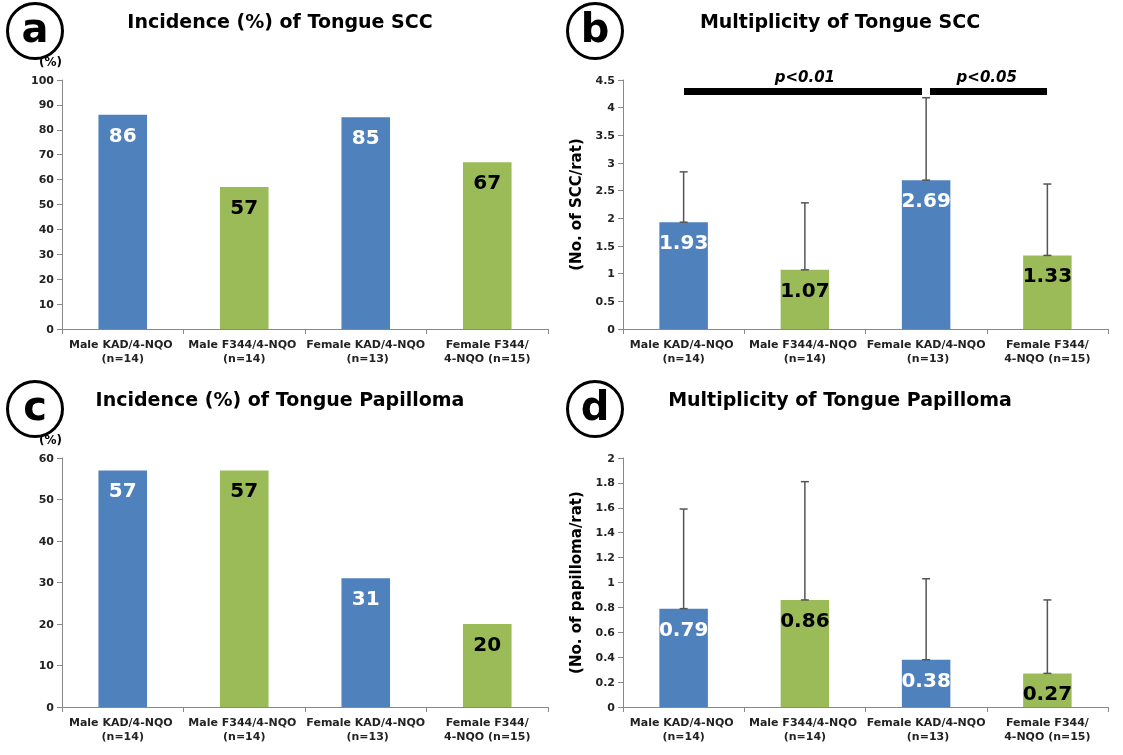 This screenshot has height=755, width=1123. What do you see at coordinates (46, 155) in the screenshot?
I see `y-tick-label: 70` at bounding box center [46, 155].